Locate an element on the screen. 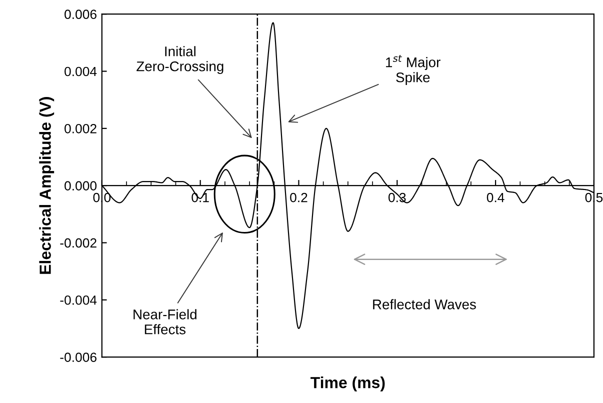  annotation: Initial Zero-Crossing is located at coordinates (180, 60).